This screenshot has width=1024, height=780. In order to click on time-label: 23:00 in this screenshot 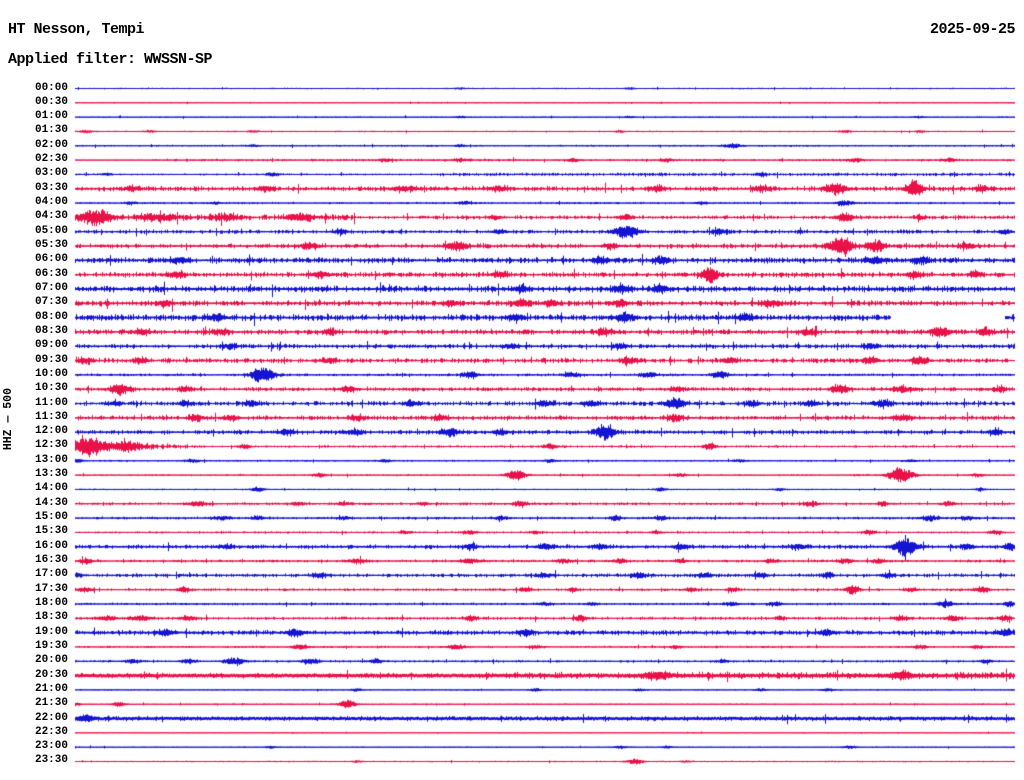, I will do `click(51, 746)`.